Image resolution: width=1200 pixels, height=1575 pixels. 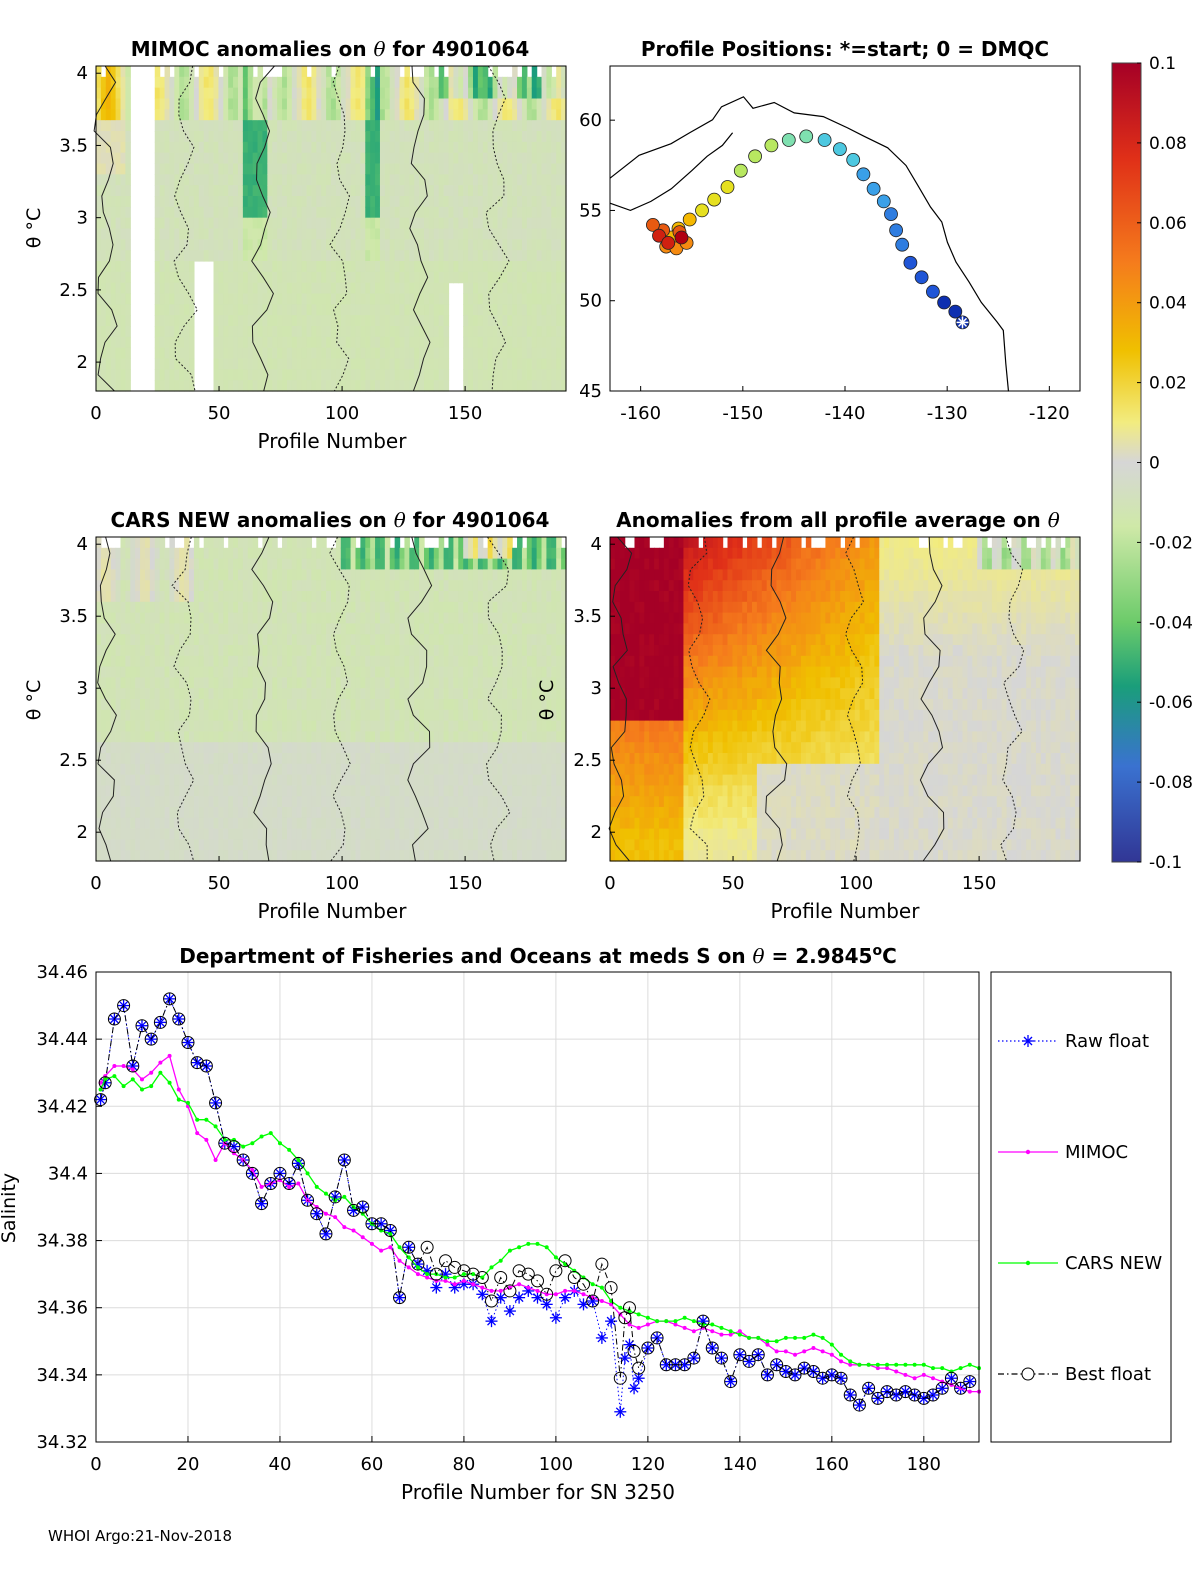 I want to click on contour-line, so click(x=263, y=228).